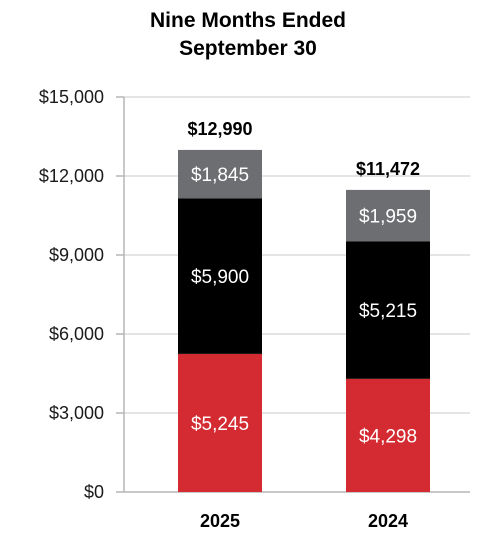 The image size is (500, 540). I want to click on data-label: $1,959, so click(388, 217).